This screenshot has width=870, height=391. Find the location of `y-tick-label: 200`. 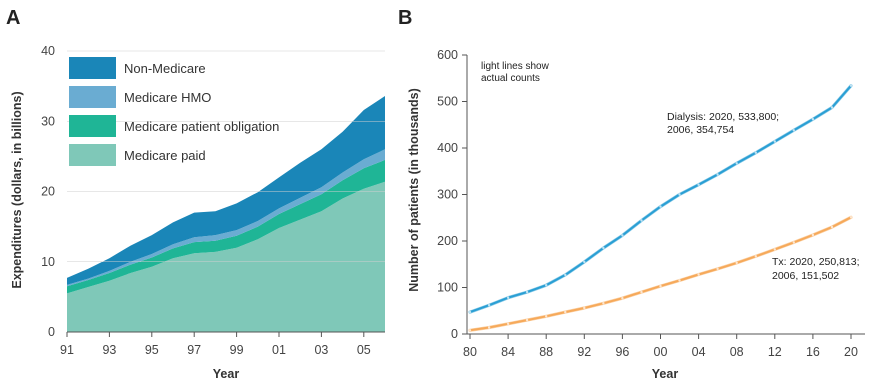

y-tick-label: 200 is located at coordinates (447, 241).